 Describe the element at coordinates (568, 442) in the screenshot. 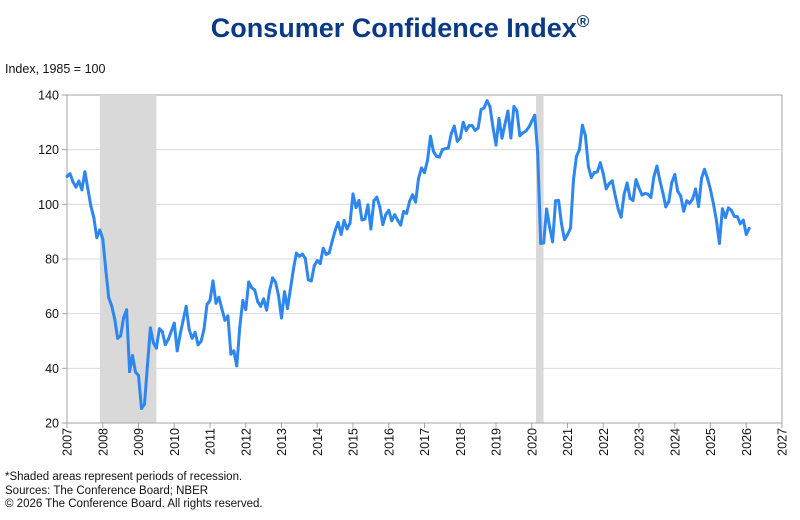

I see `x-tick-label: 2021` at that location.